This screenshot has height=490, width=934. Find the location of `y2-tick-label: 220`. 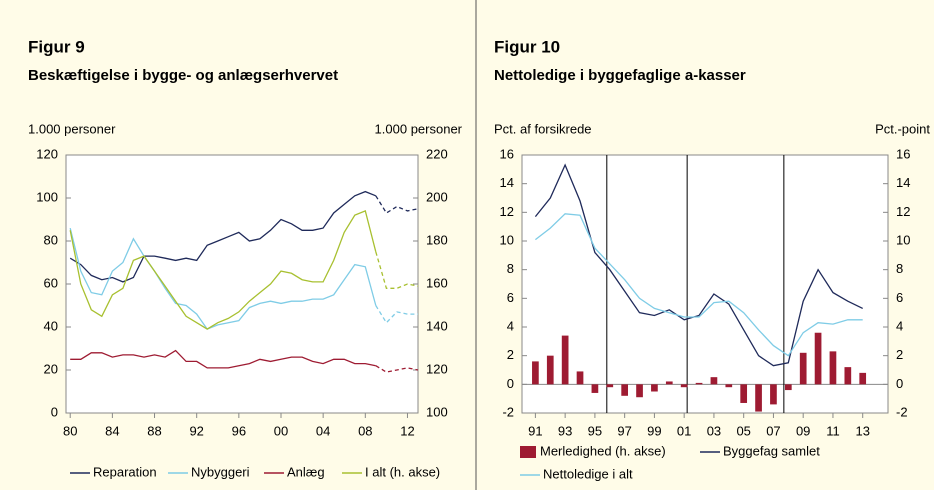

y2-tick-label: 220 is located at coordinates (437, 153).